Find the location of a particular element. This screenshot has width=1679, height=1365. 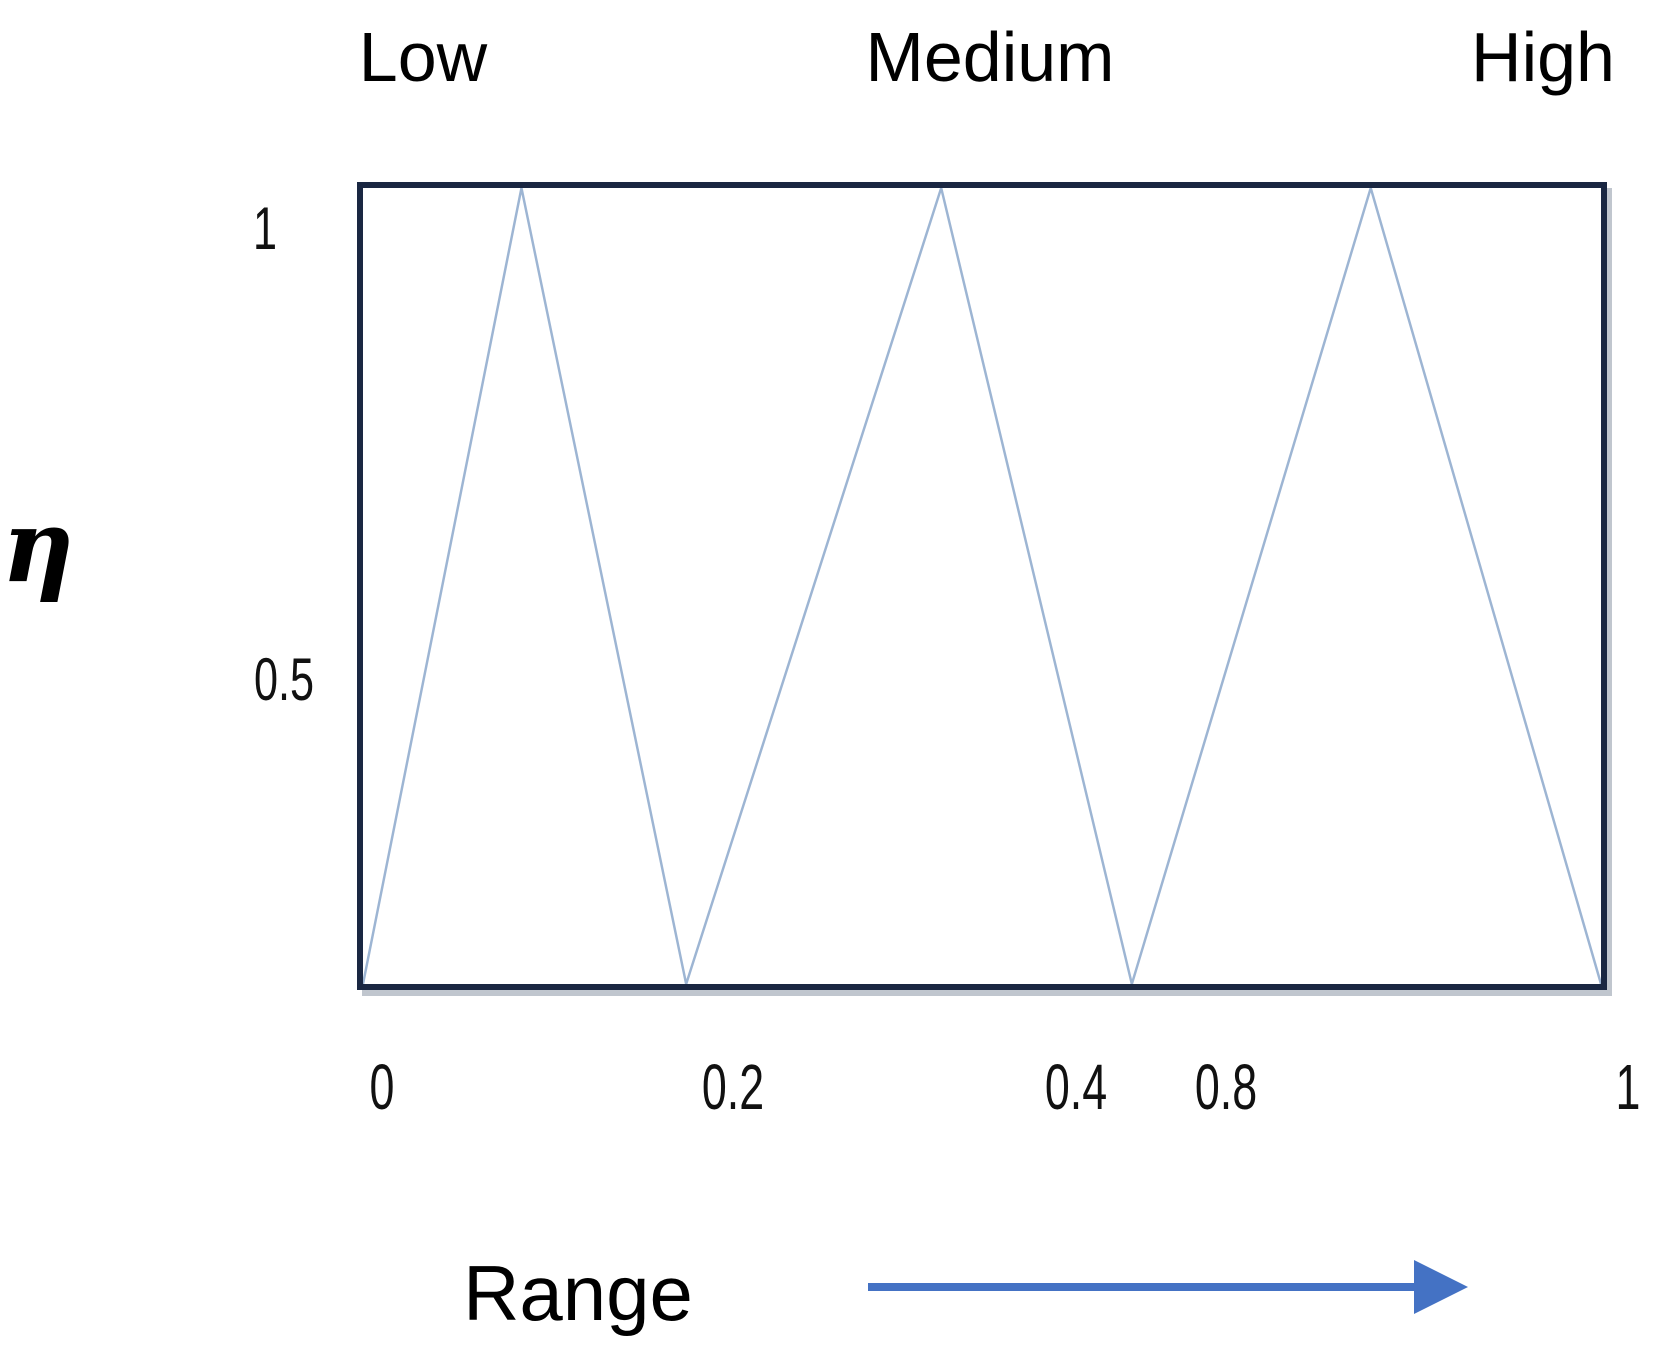

y-tick-0-5: 0.5 is located at coordinates (284, 679).